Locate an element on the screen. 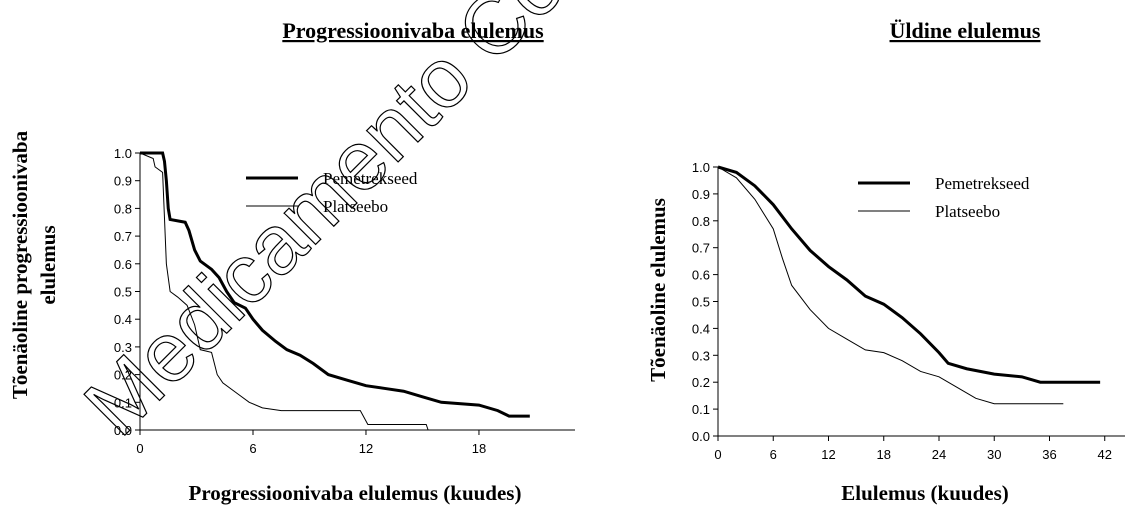 Image resolution: width=1139 pixels, height=513 pixels. y-axis-label: Tõenäoline progressioonivaba is located at coordinates (20, 264).